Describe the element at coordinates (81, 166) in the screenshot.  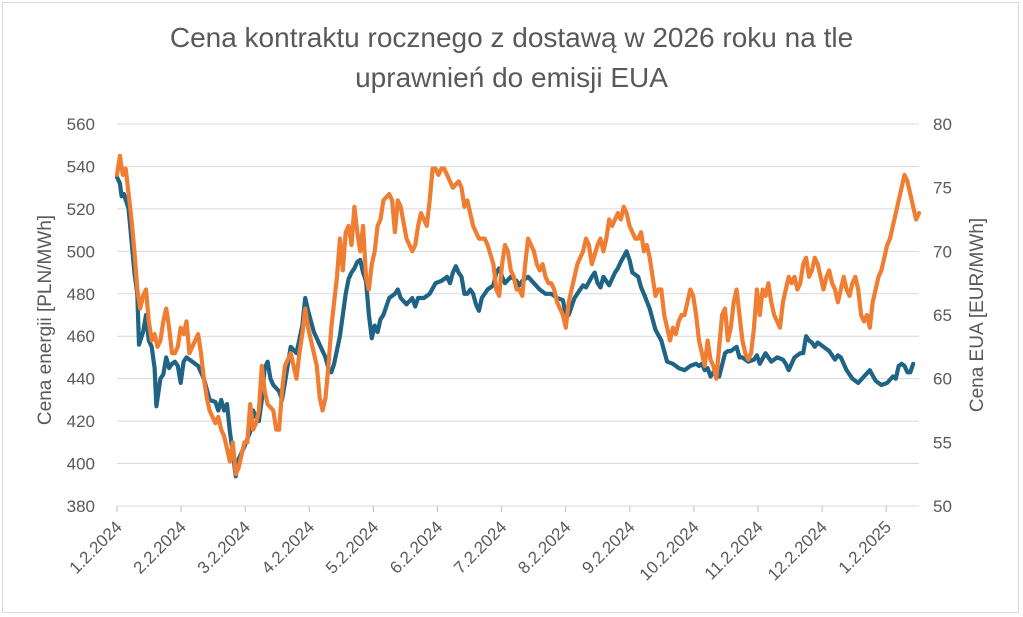
I see `y-left-tick-label: 540` at that location.